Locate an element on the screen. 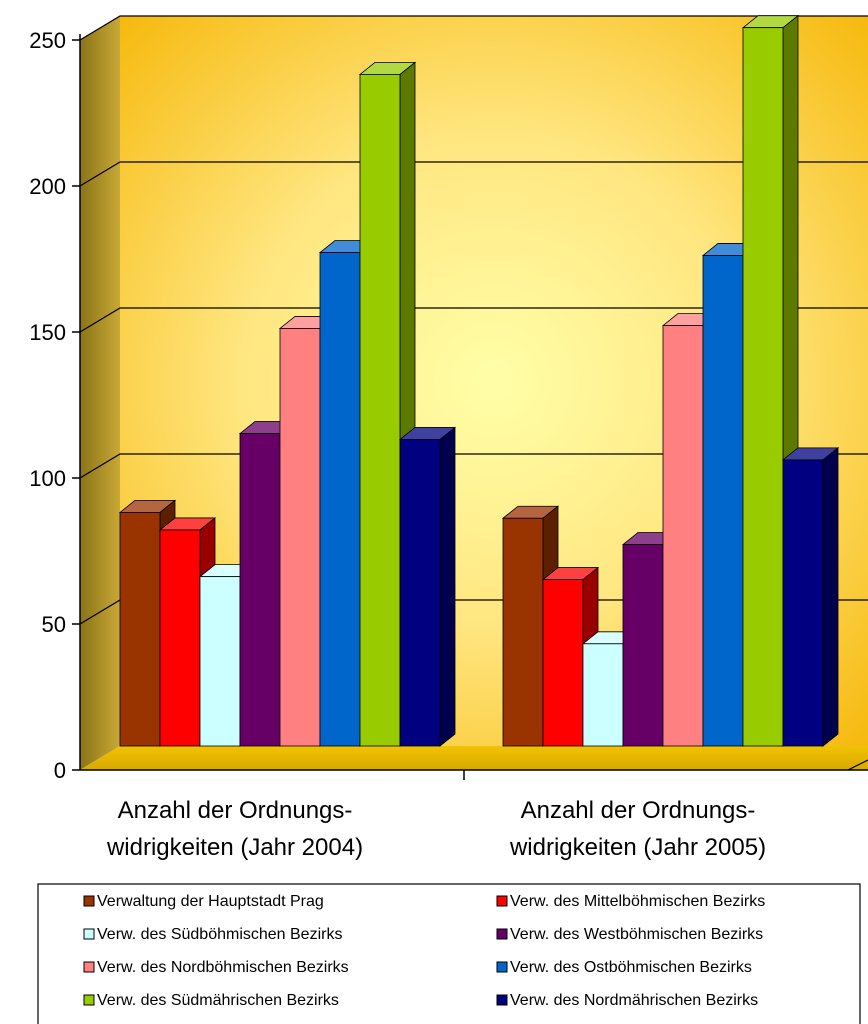  y-tick-label: 200 is located at coordinates (47, 186).